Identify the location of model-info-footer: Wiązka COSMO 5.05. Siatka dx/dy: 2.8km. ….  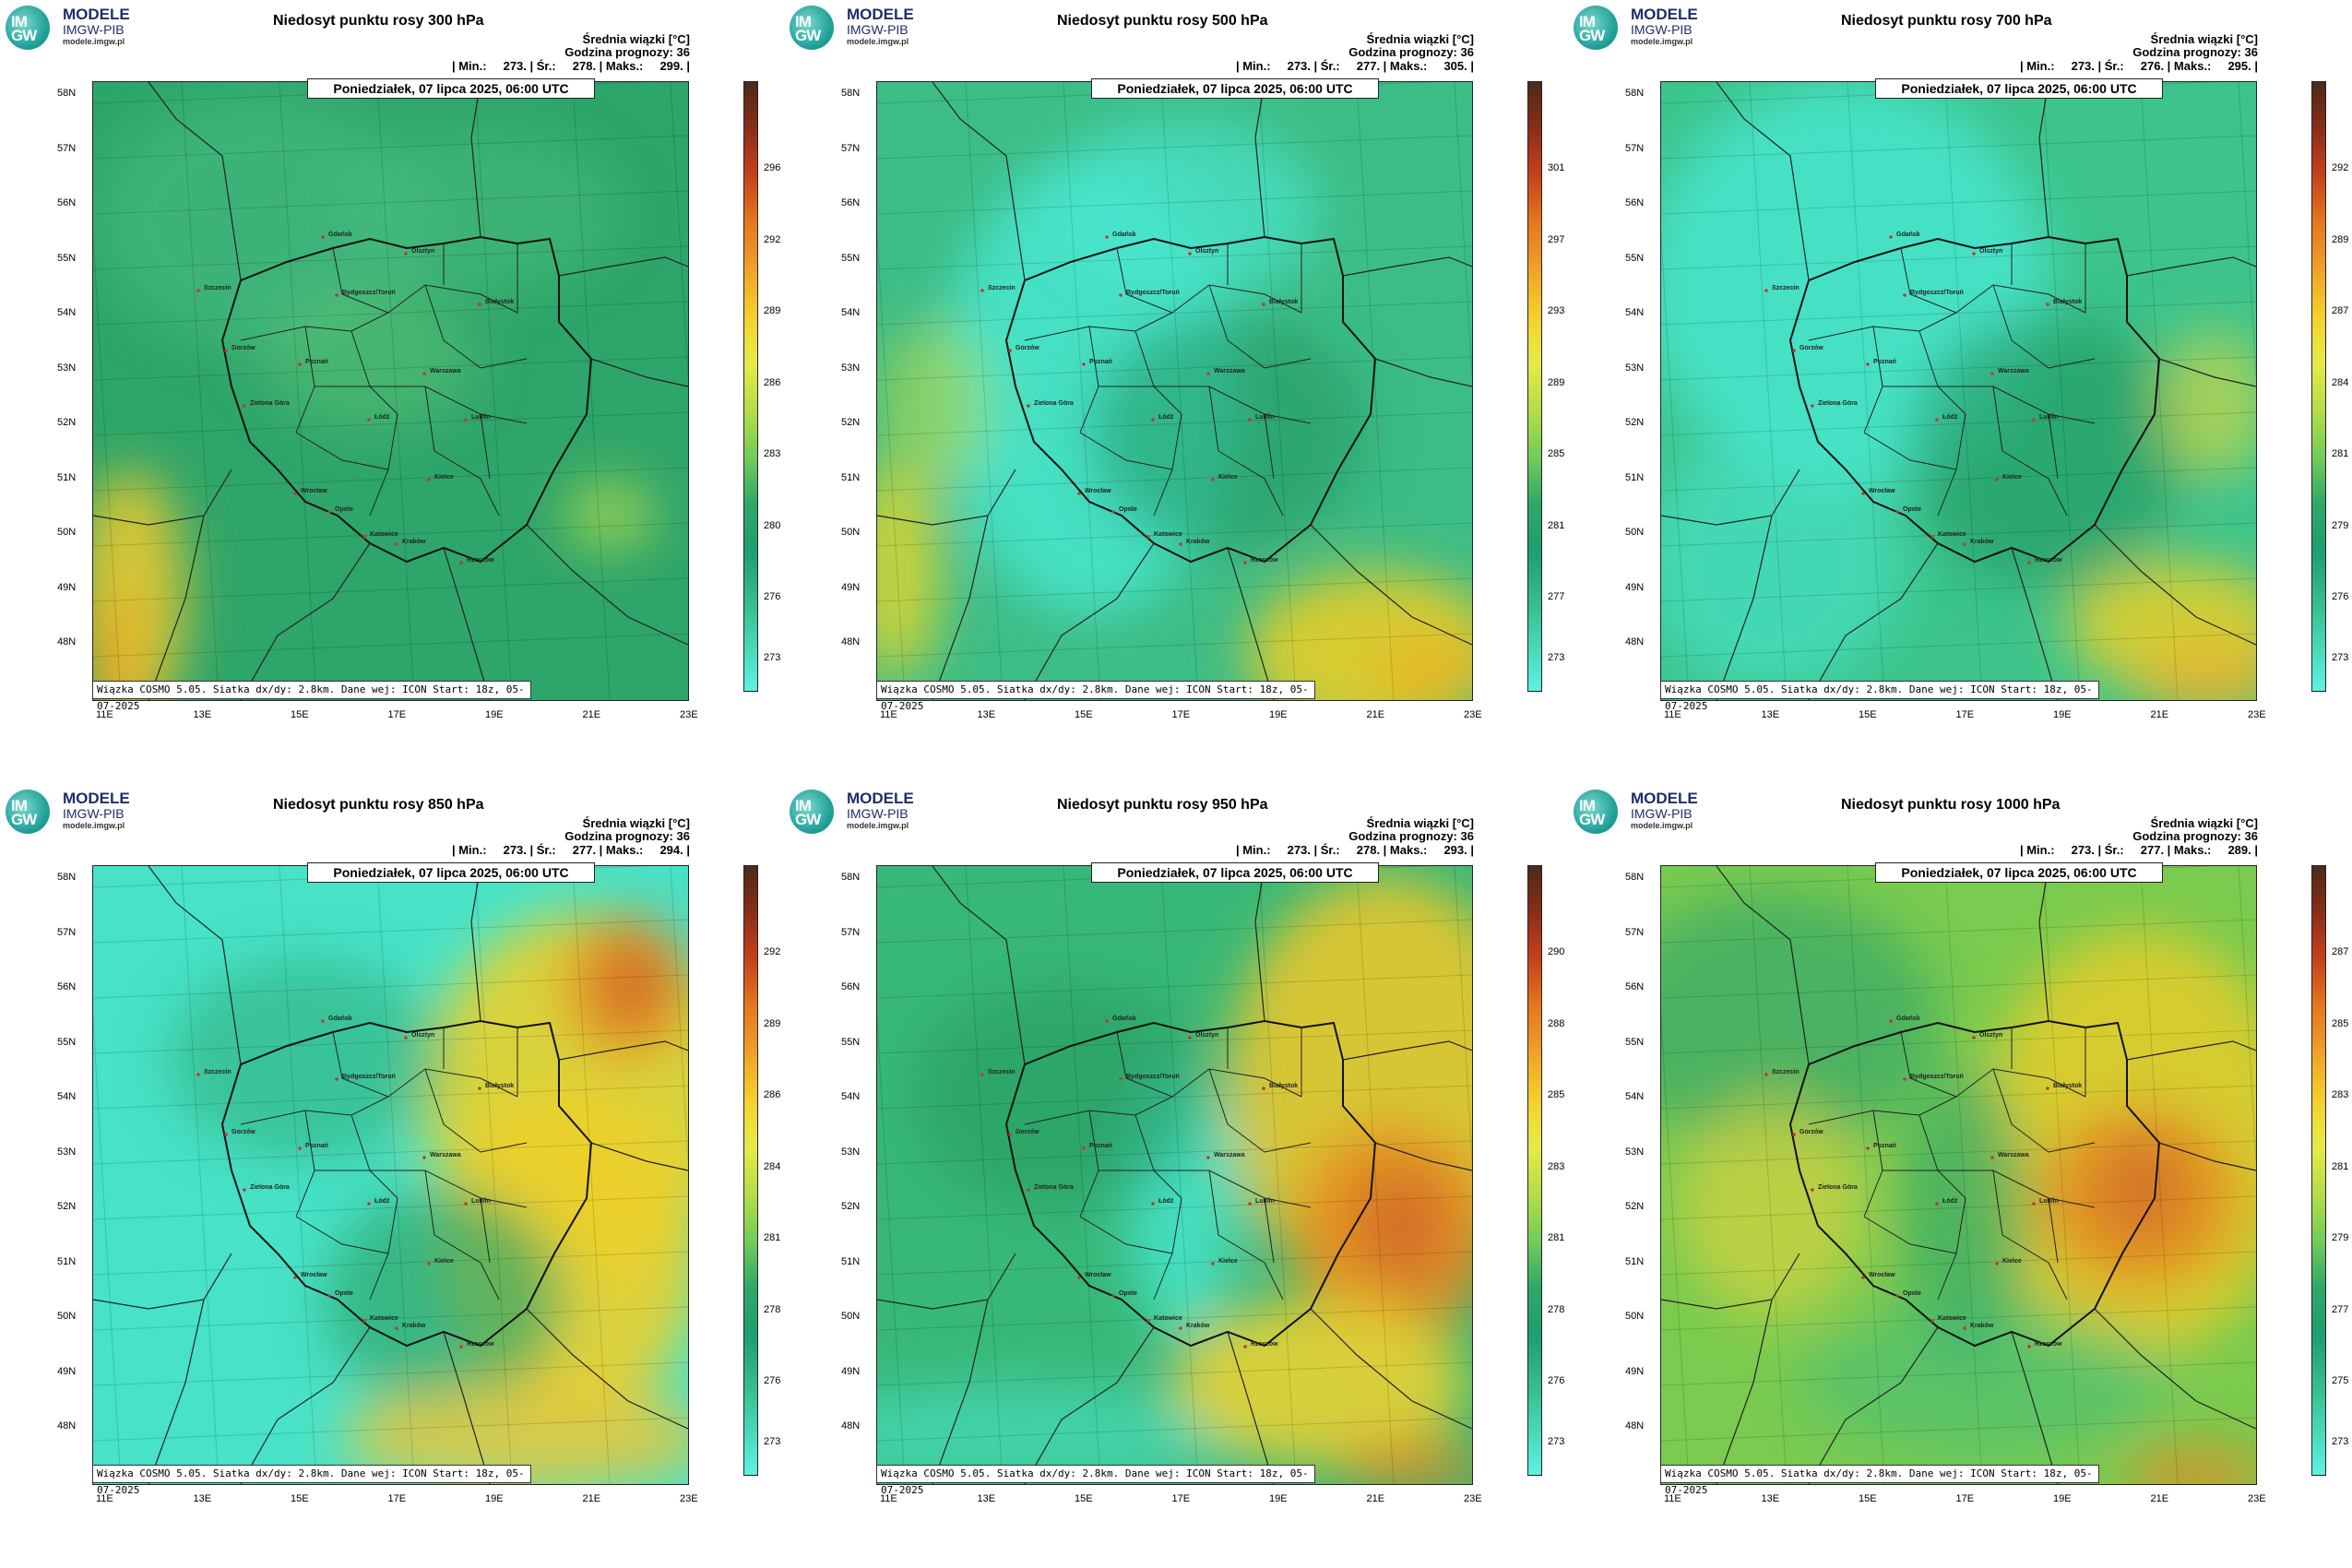
(1879, 696).